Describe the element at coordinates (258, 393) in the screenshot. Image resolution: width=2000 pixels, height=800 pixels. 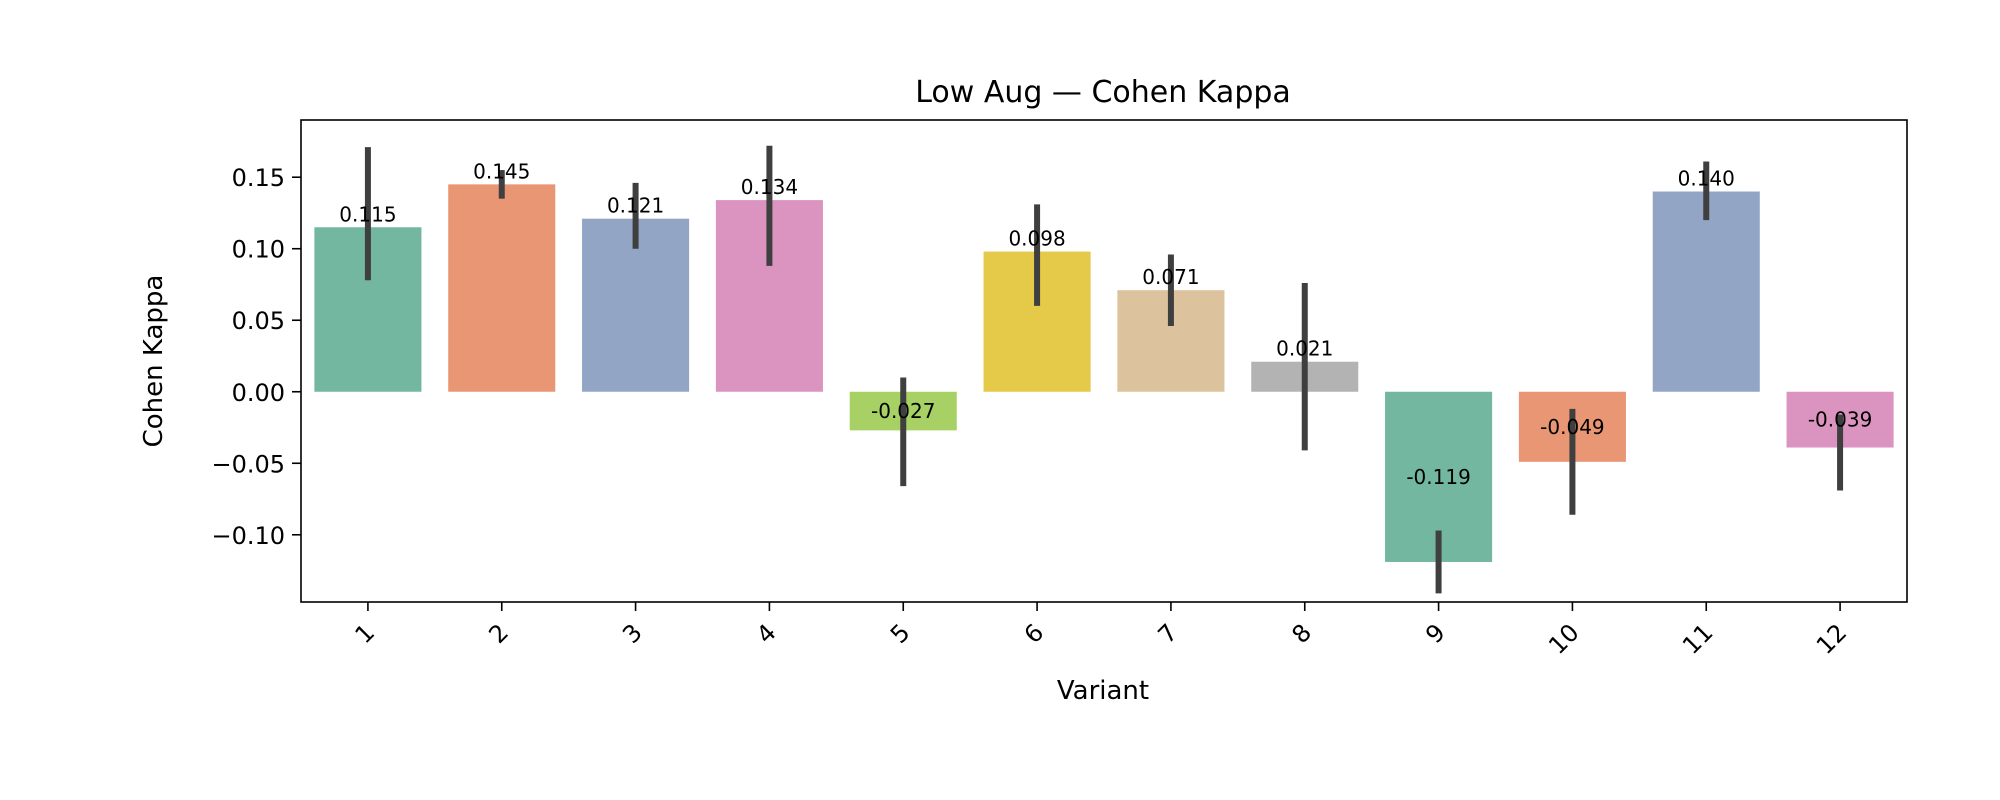
I see `y-tick-label: 0.00` at that location.